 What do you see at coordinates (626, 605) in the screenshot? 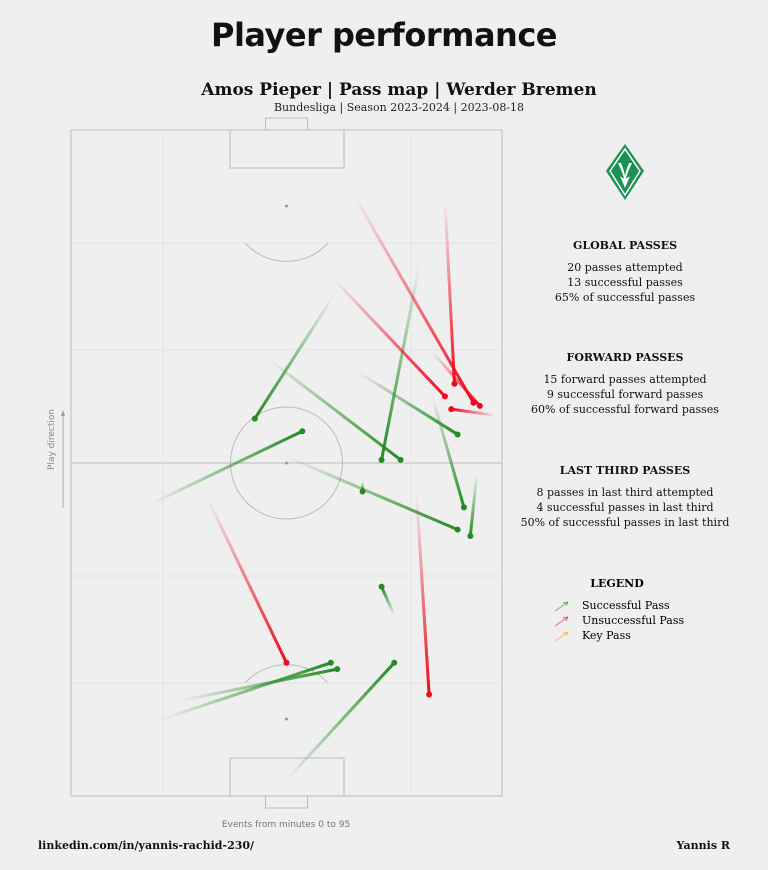
I see `legend-label: Successful Pass` at bounding box center [626, 605].